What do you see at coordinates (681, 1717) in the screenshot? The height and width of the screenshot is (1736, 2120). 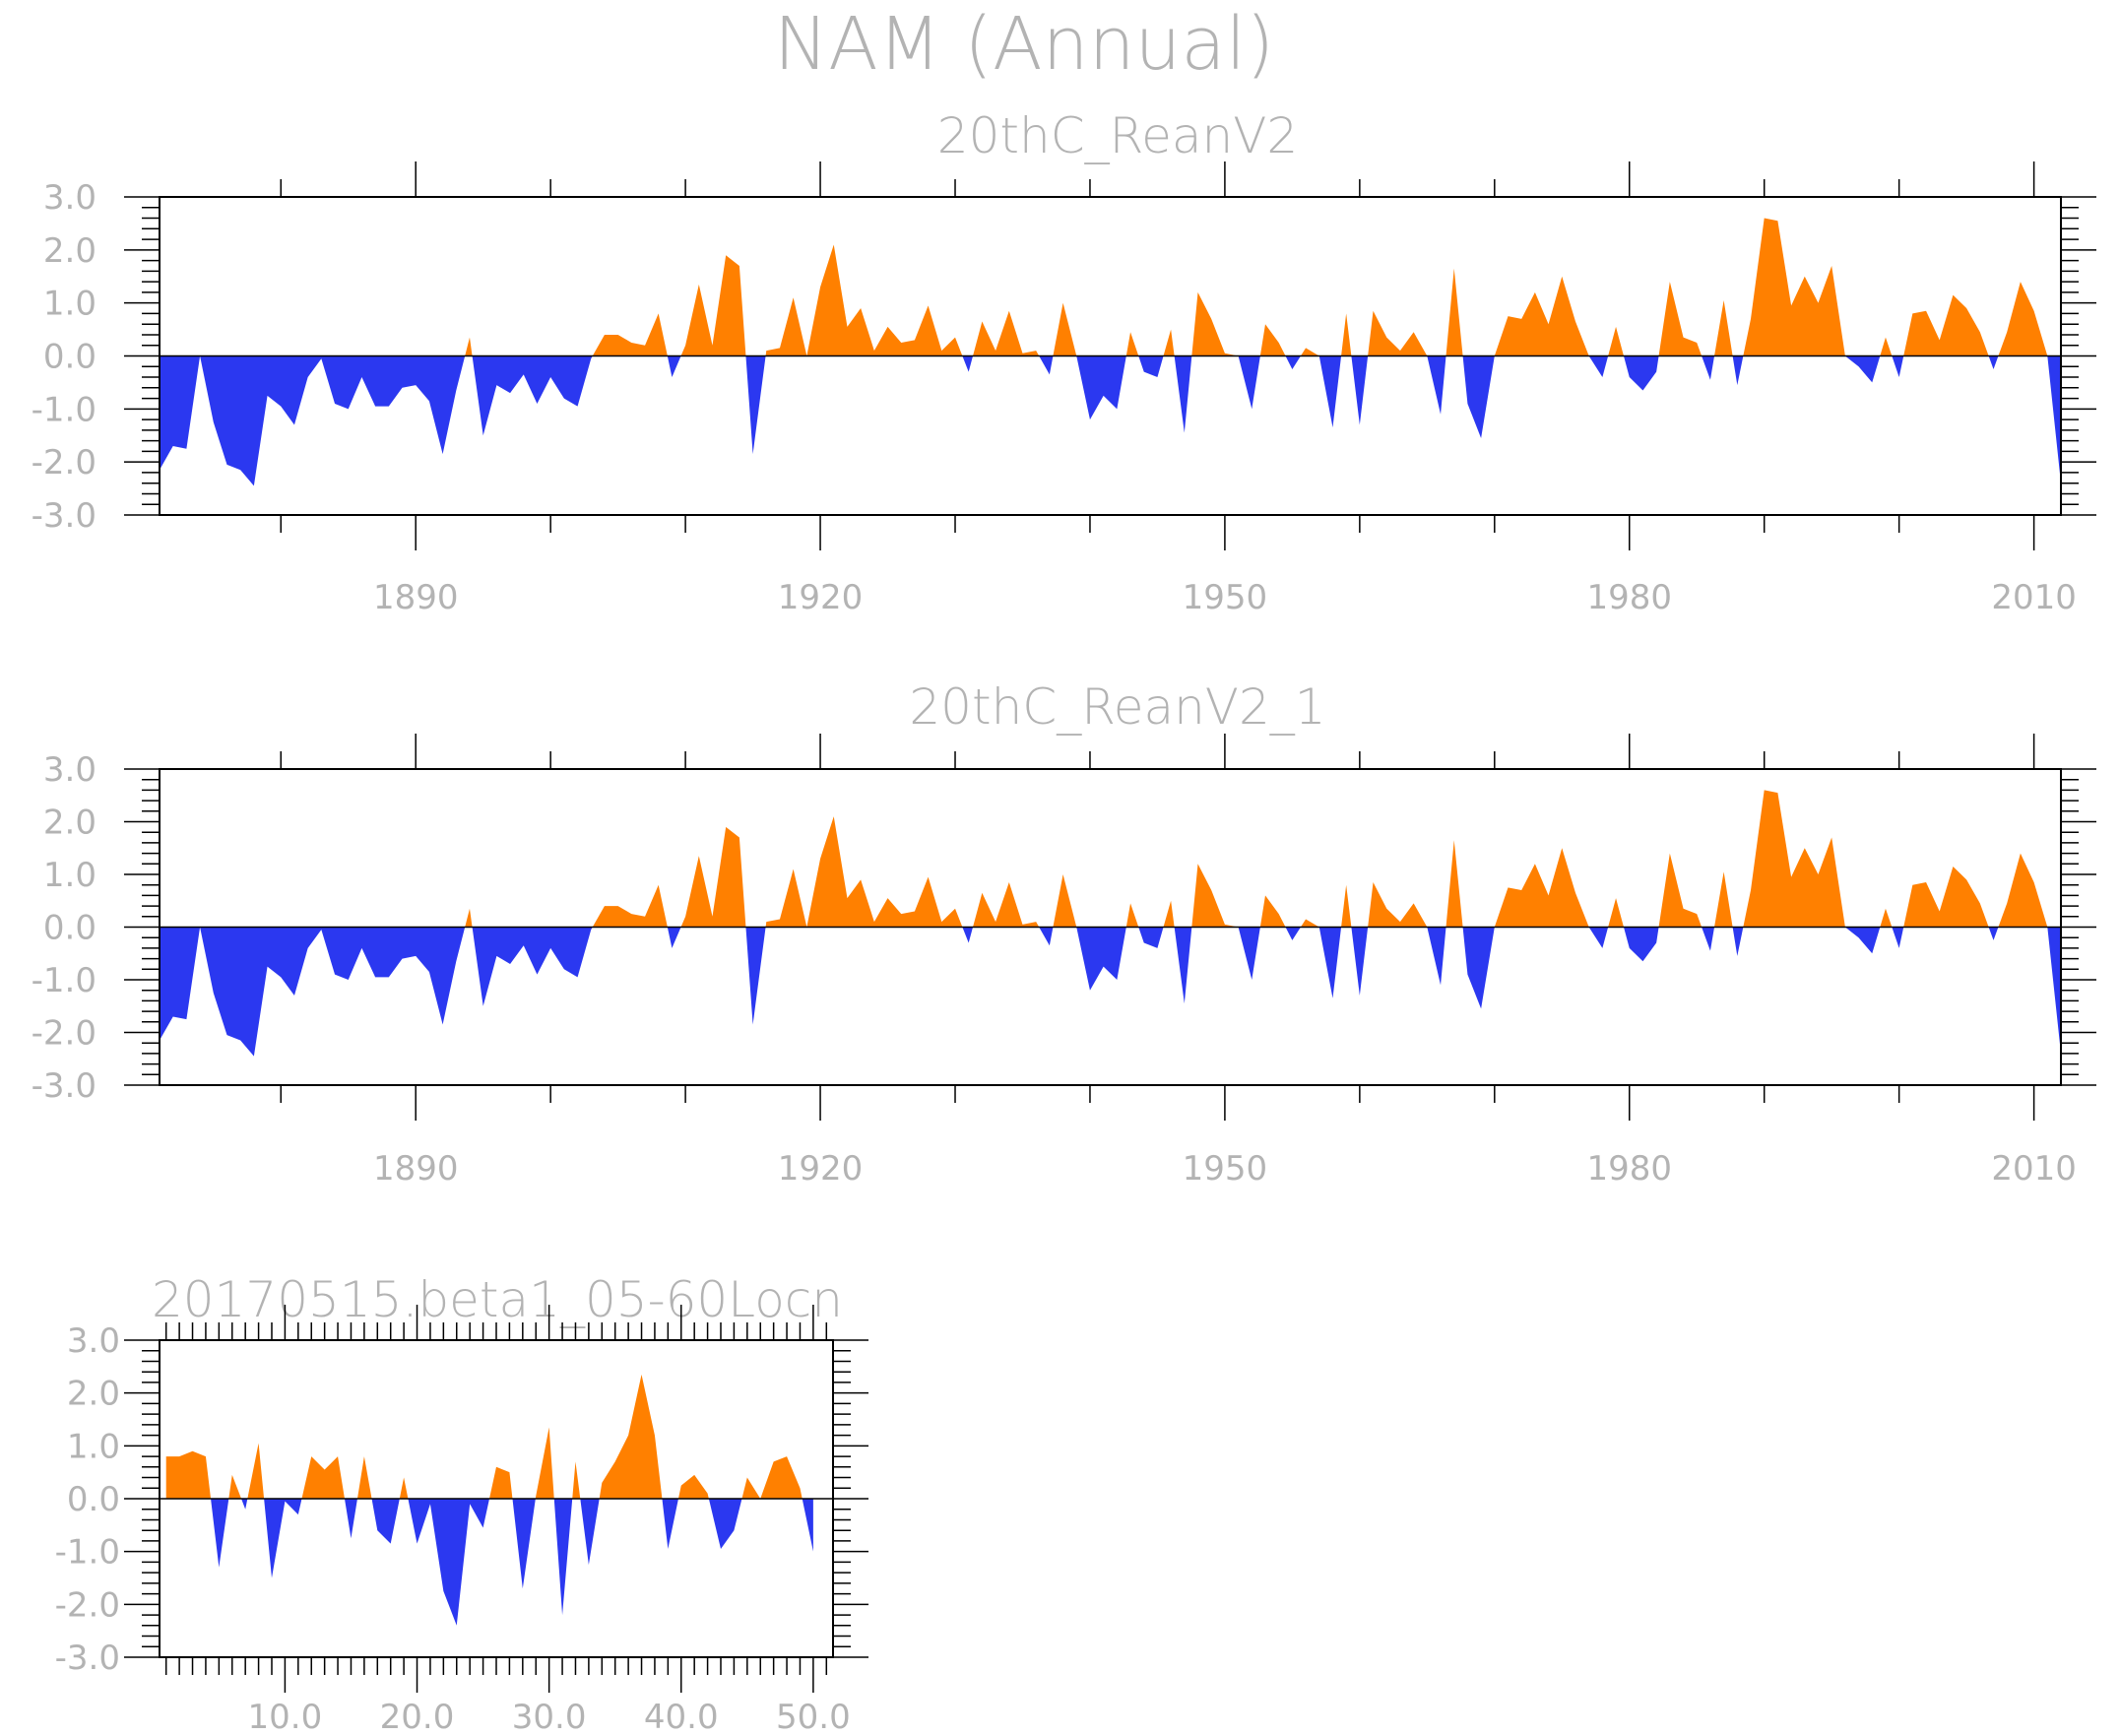 I see `x-tick-label: 40.0` at bounding box center [681, 1717].